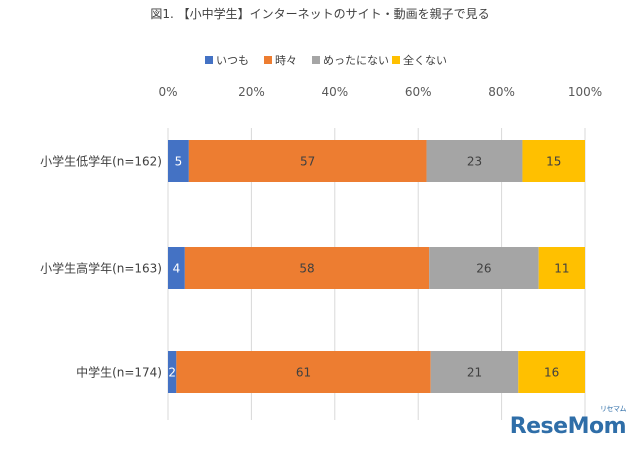 This screenshot has height=451, width=640. I want to click on x-tick-label-1: 20%, so click(251, 92).